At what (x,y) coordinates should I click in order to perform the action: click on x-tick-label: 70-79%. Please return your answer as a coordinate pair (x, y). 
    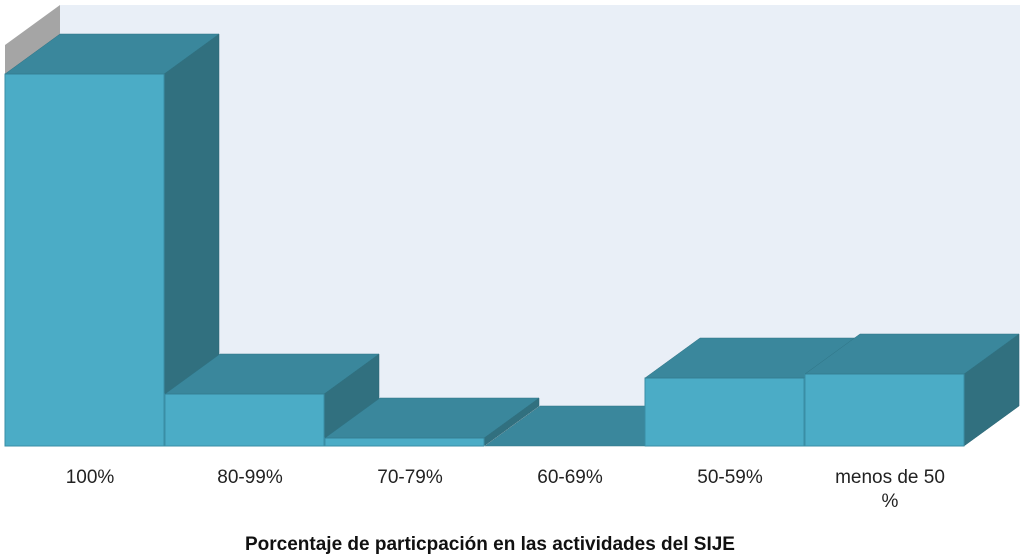
    Looking at the image, I should click on (410, 477).